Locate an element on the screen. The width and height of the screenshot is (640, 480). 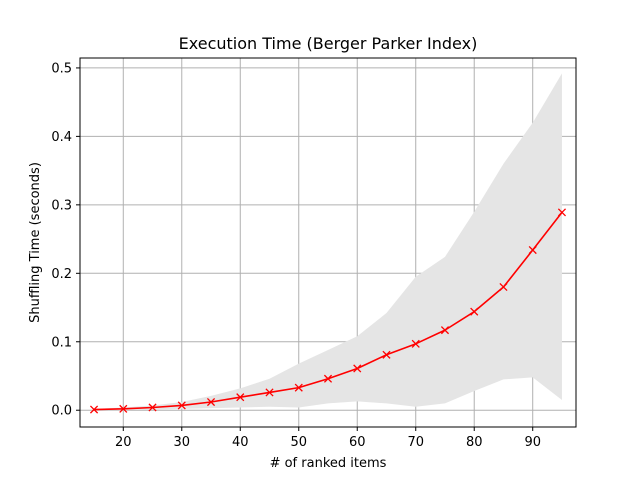
x-tick-label: 60 is located at coordinates (357, 442).